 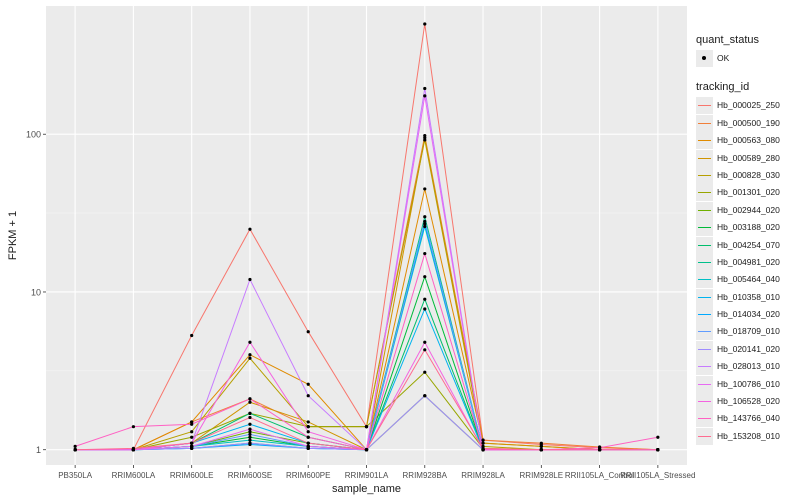 I want to click on x-tick-label: RRII105LA_Control, so click(x=600, y=475).